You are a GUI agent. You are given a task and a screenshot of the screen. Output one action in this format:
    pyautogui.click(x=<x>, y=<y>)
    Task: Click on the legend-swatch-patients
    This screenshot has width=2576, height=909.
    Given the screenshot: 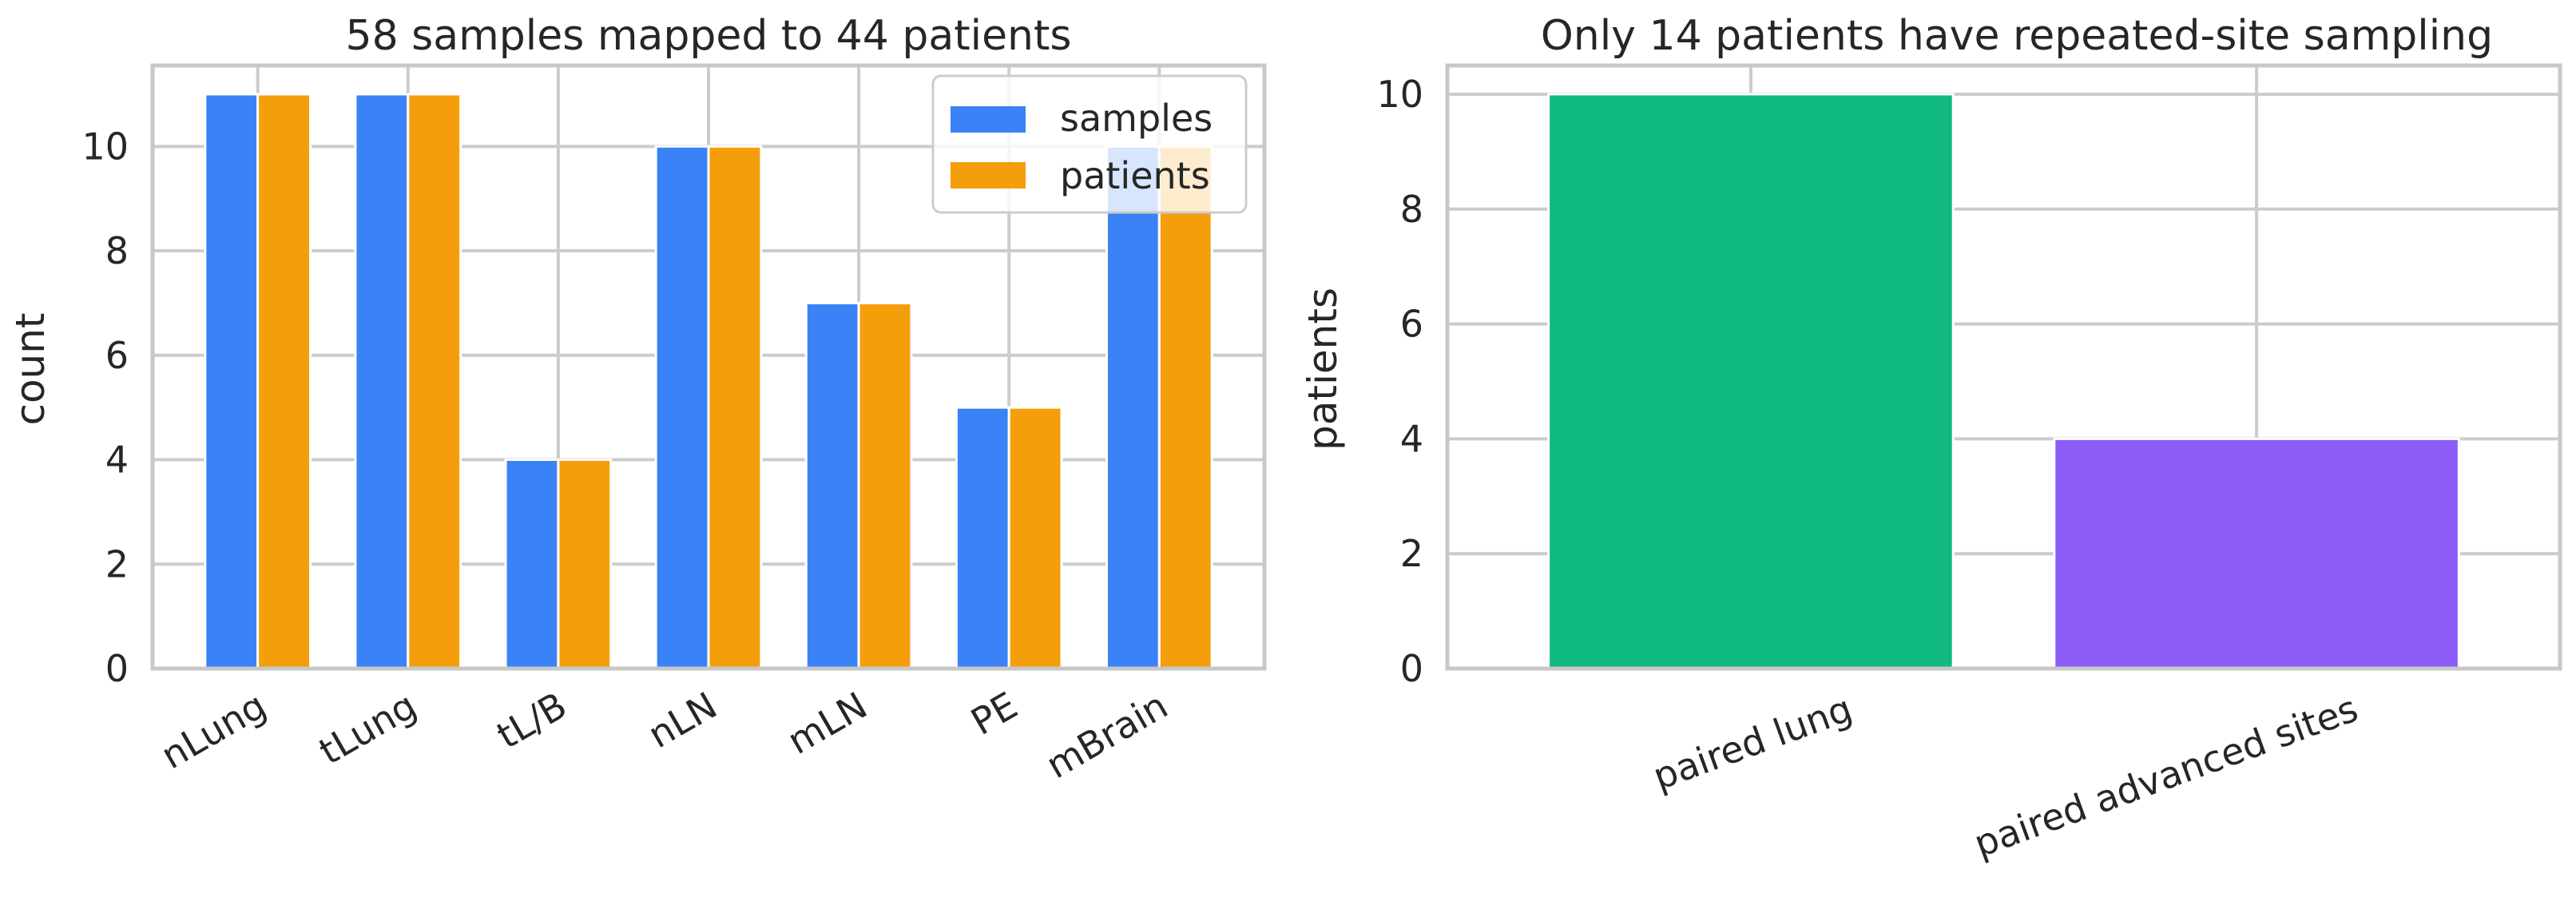 What is the action you would take?
    pyautogui.click(x=989, y=175)
    